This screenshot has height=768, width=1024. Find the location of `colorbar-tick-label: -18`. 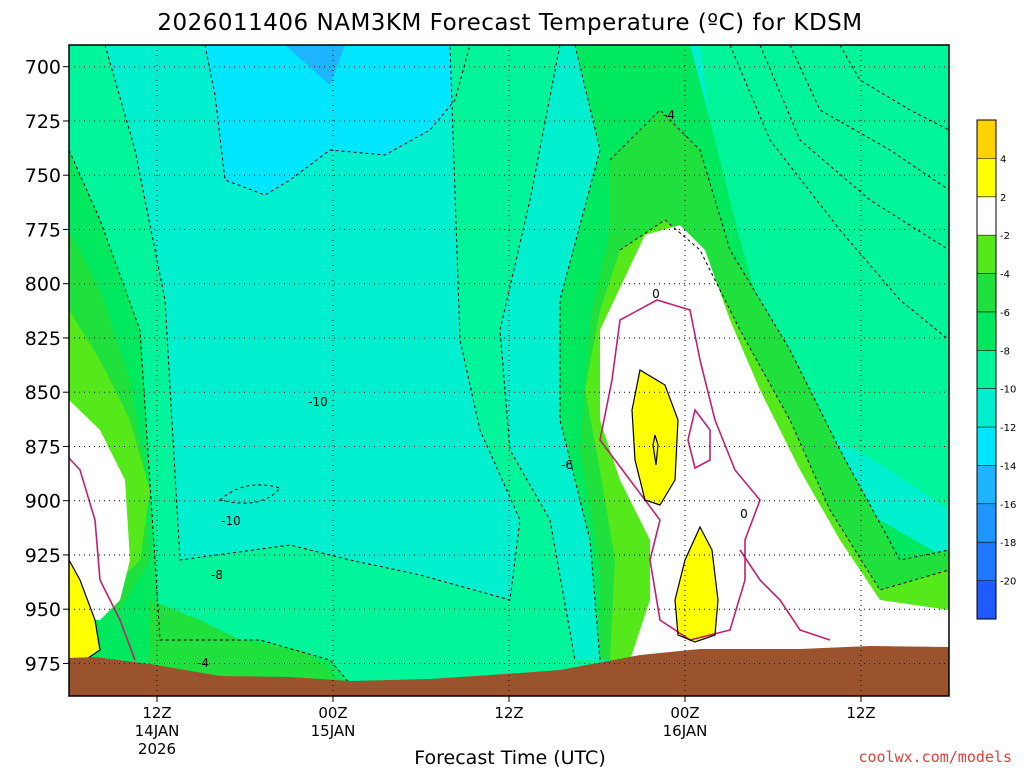

colorbar-tick-label: -18 is located at coordinates (1008, 543).